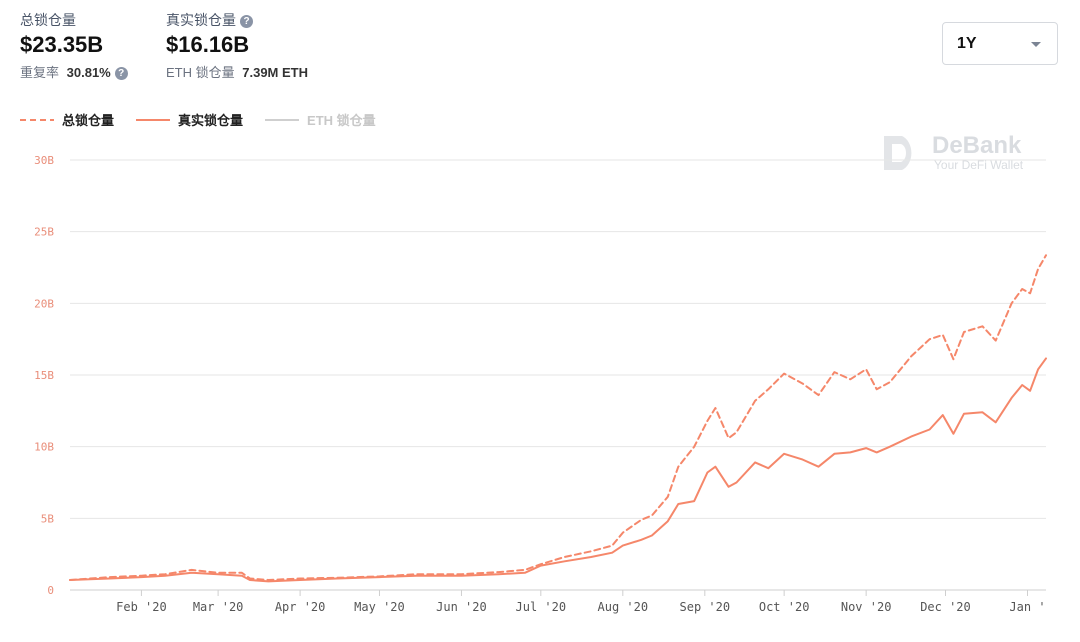 The image size is (1080, 642). What do you see at coordinates (44, 303) in the screenshot?
I see `y-tick-label: 20B` at bounding box center [44, 303].